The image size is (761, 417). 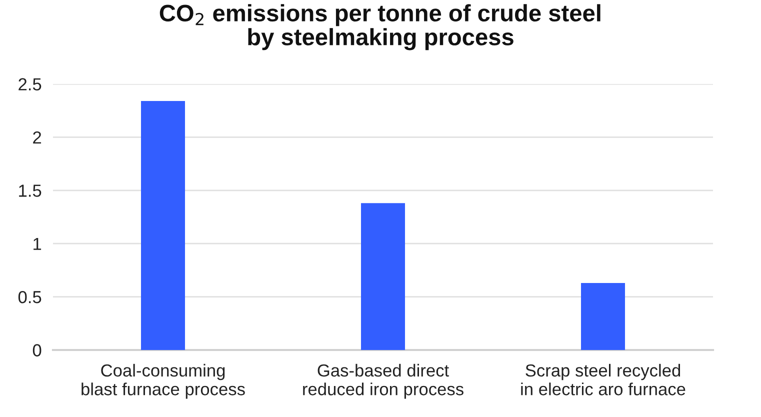 What do you see at coordinates (37, 350) in the screenshot?
I see `y-tick-label: 0` at bounding box center [37, 350].